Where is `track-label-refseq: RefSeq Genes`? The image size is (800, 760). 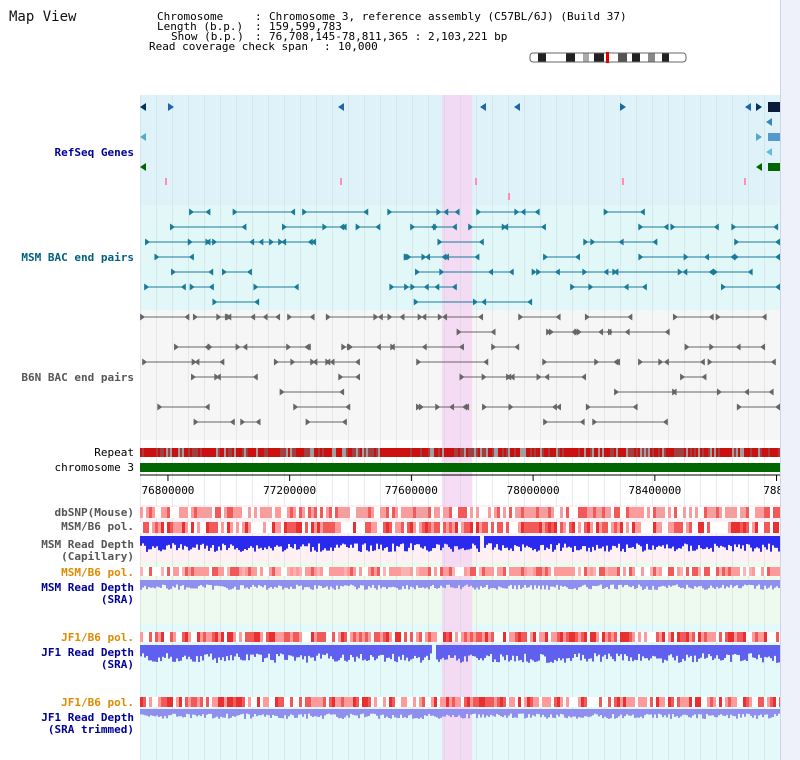 track-label-refseq: RefSeq Genes is located at coordinates (94, 152).